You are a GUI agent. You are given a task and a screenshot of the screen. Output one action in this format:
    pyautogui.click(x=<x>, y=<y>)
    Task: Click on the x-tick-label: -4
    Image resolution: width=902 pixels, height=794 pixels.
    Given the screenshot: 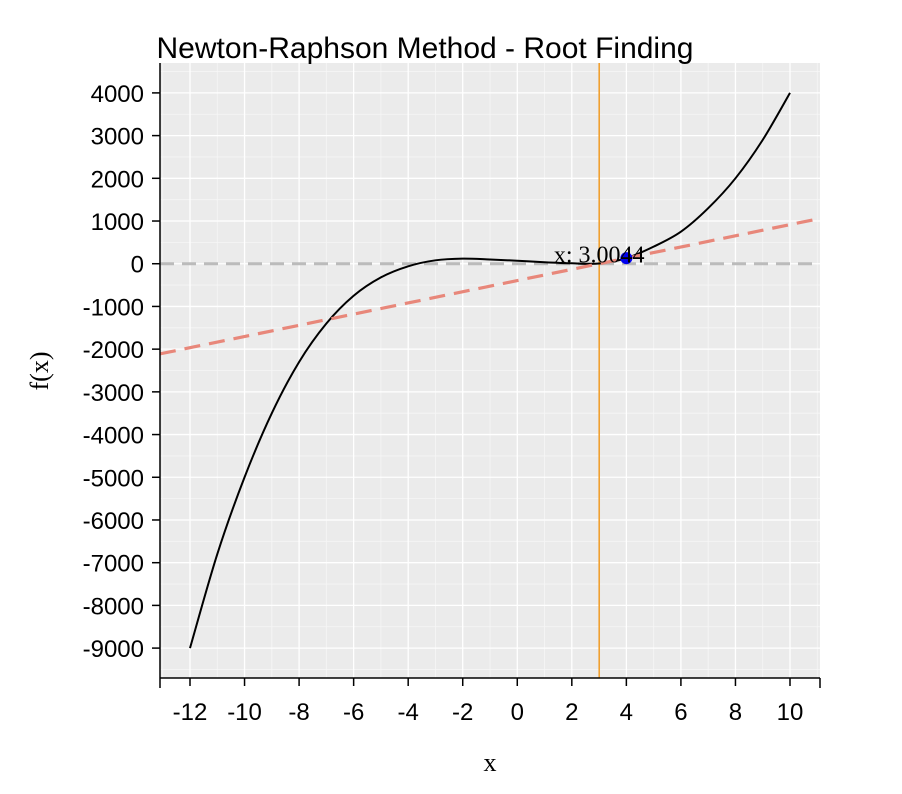 What is the action you would take?
    pyautogui.click(x=408, y=712)
    